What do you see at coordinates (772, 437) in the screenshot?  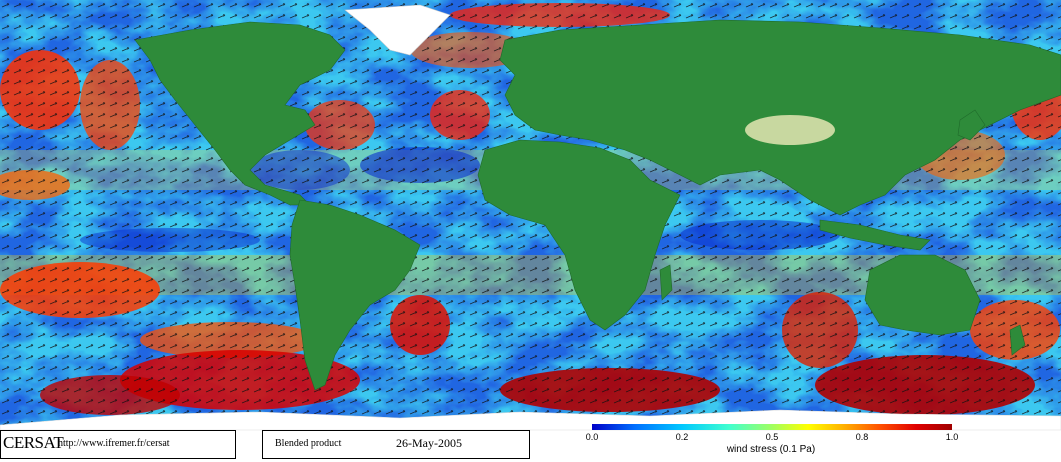 I see `colorbar-tick: 0.5` at bounding box center [772, 437].